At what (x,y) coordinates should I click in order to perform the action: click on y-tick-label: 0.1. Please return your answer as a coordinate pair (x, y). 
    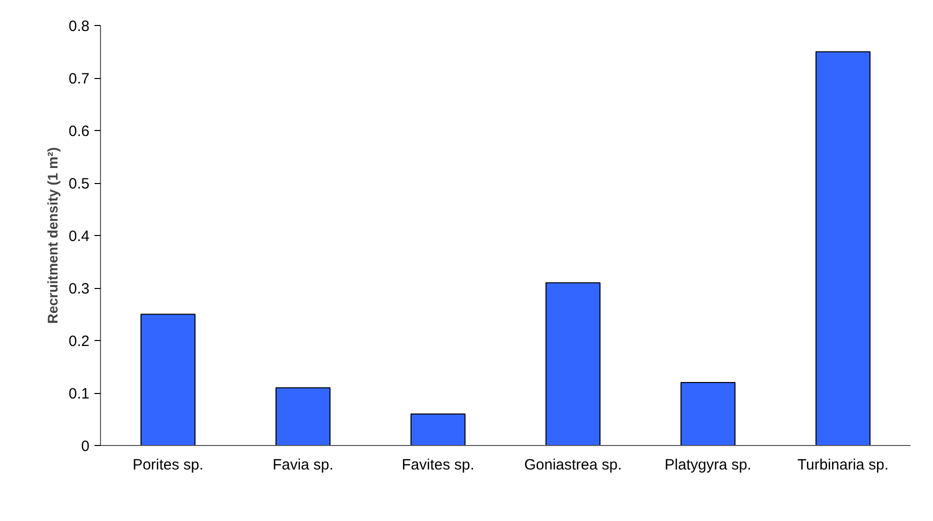
    Looking at the image, I should click on (79, 394).